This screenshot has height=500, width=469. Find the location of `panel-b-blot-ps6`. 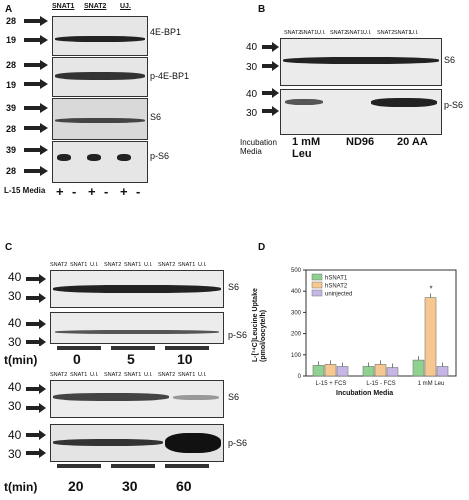

panel-b-blot-ps6 is located at coordinates (361, 112).